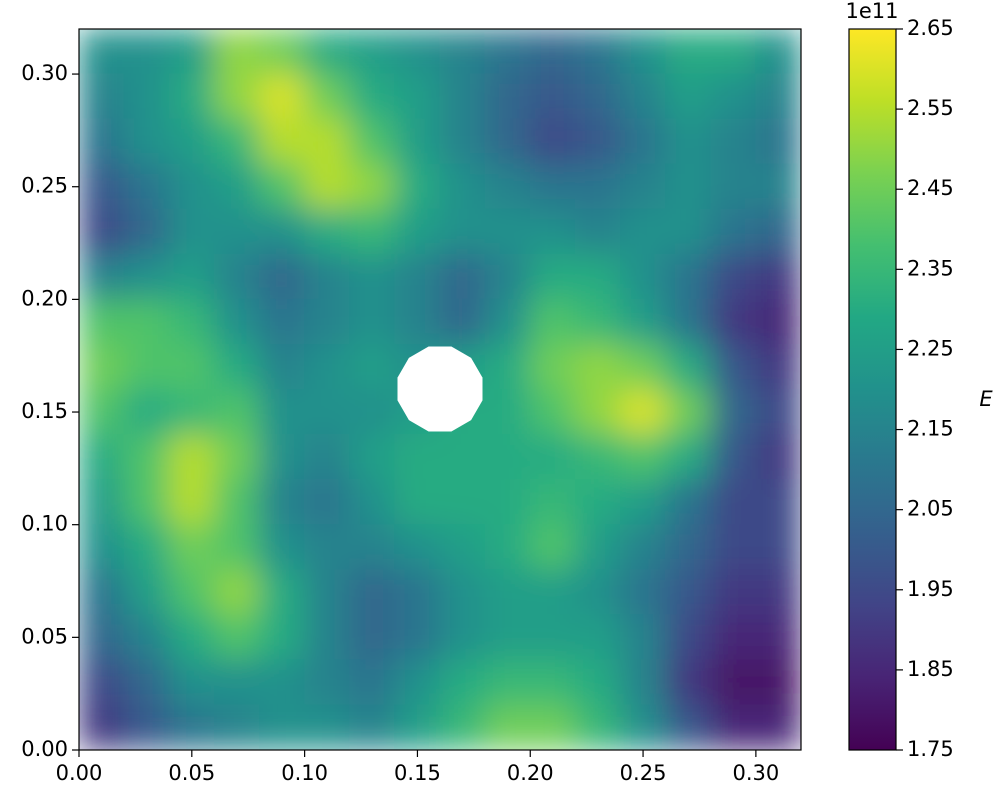 The height and width of the screenshot is (797, 997). I want to click on x-tick-label: 0.10, so click(304, 773).